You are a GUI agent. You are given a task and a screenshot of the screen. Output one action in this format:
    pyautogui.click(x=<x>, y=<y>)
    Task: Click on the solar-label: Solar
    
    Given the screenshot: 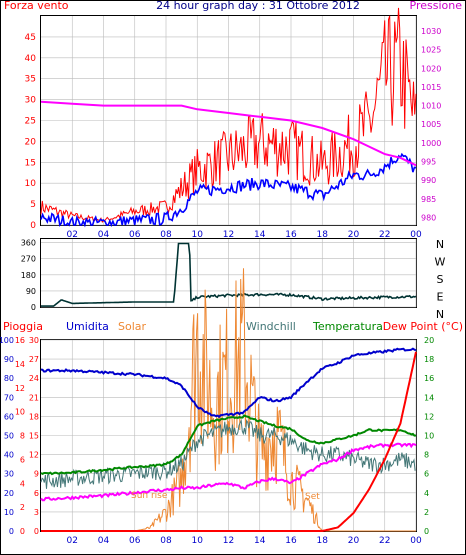 What is the action you would take?
    pyautogui.click(x=132, y=326)
    